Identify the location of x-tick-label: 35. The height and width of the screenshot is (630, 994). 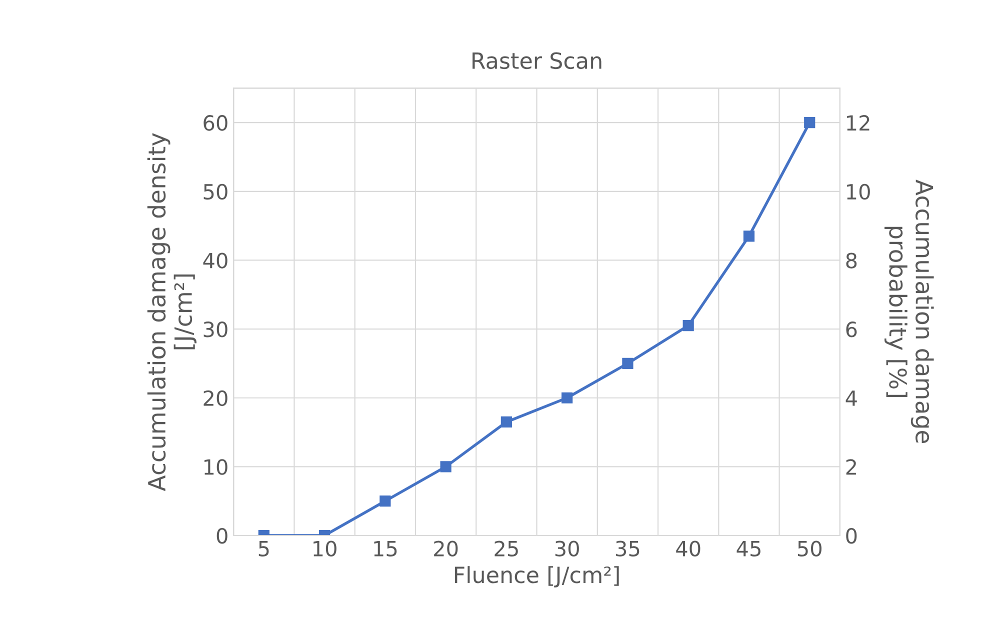
(628, 548).